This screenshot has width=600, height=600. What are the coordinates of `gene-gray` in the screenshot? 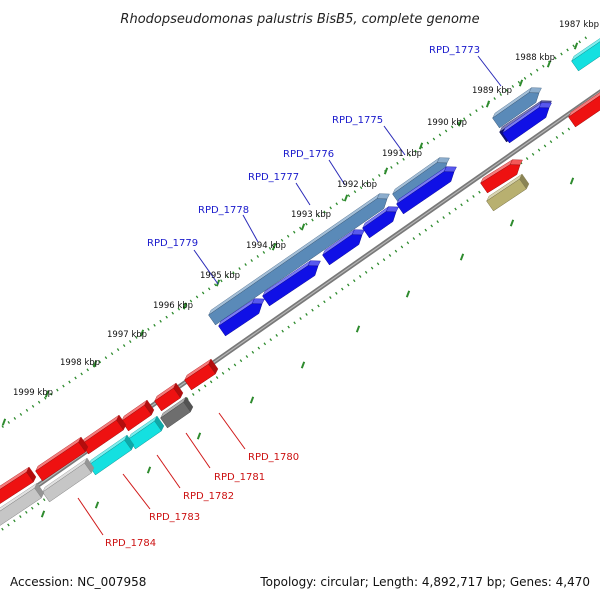 It's located at (177, 412).